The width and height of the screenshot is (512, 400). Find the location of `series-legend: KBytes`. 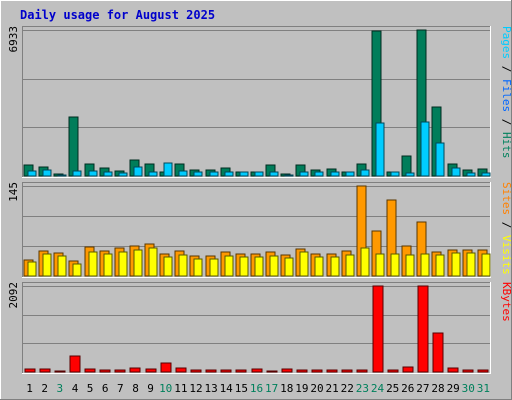

series-legend: KBytes is located at coordinates (506, 302).